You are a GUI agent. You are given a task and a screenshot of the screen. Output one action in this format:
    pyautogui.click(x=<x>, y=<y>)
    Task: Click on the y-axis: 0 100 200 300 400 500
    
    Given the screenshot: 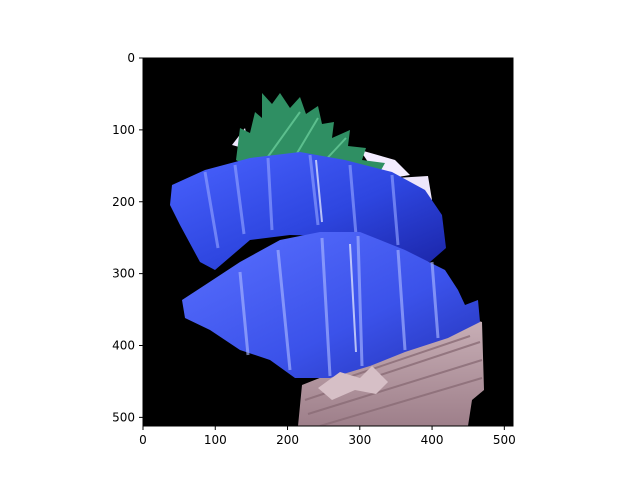 What is the action you would take?
    pyautogui.click(x=127, y=237)
    